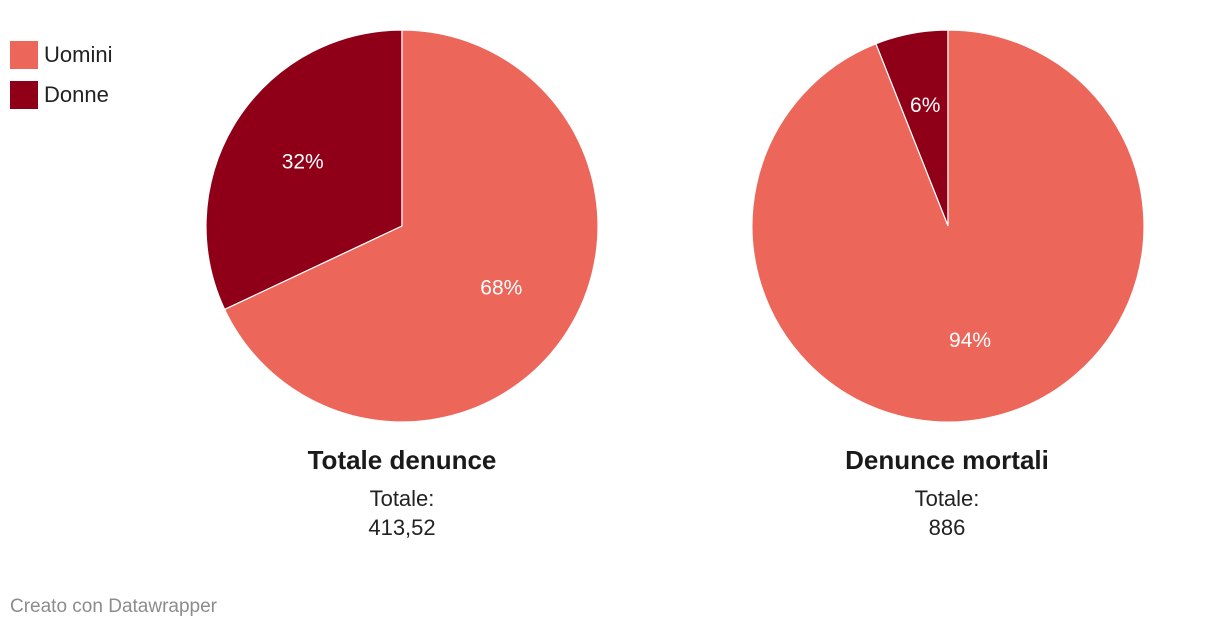  I want to click on legend-item-donne: Donne, so click(61, 95).